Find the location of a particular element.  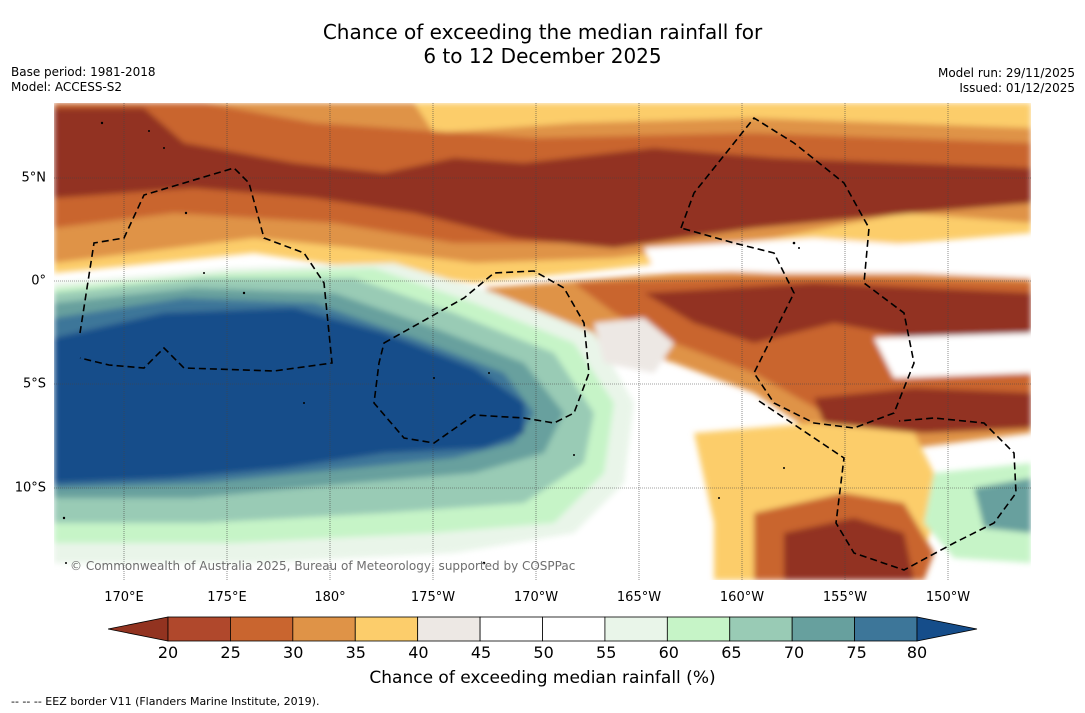

region-dry-extreme-south is located at coordinates (849, 549).